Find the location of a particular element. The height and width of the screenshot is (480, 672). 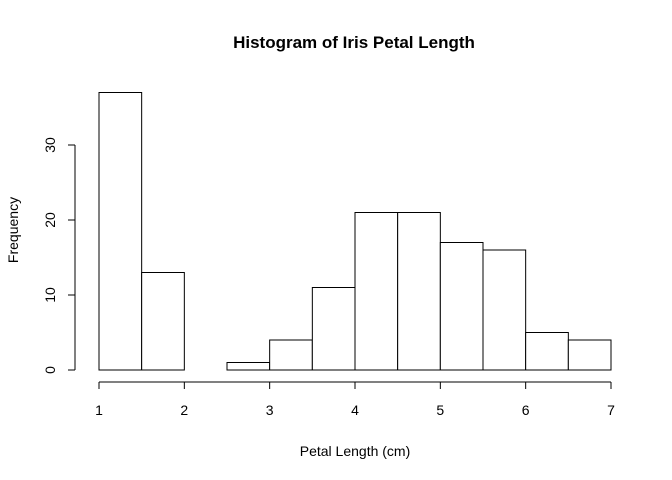

x-tick-label-5: 5 is located at coordinates (440, 410).